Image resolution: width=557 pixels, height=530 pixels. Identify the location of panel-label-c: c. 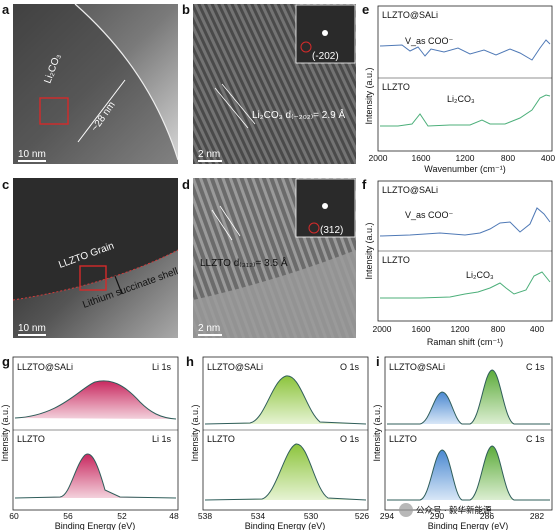
(5, 184).